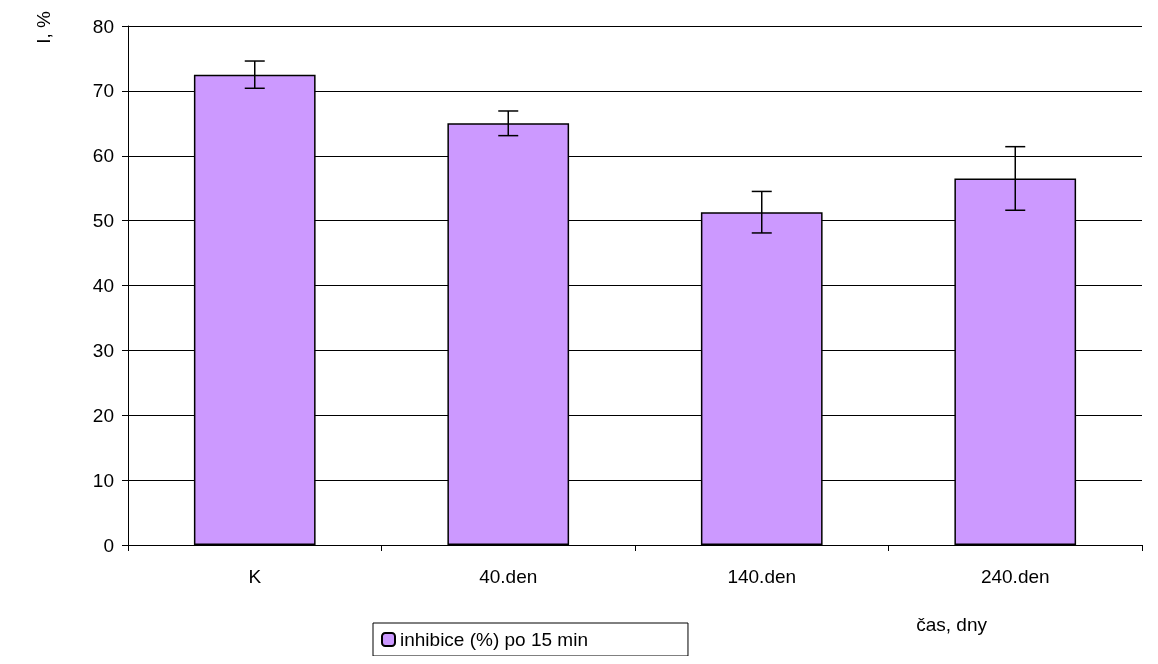 Image resolution: width=1158 pixels, height=664 pixels. Describe the element at coordinates (952, 624) in the screenshot. I see `x-axis-title: čas, dny` at that location.